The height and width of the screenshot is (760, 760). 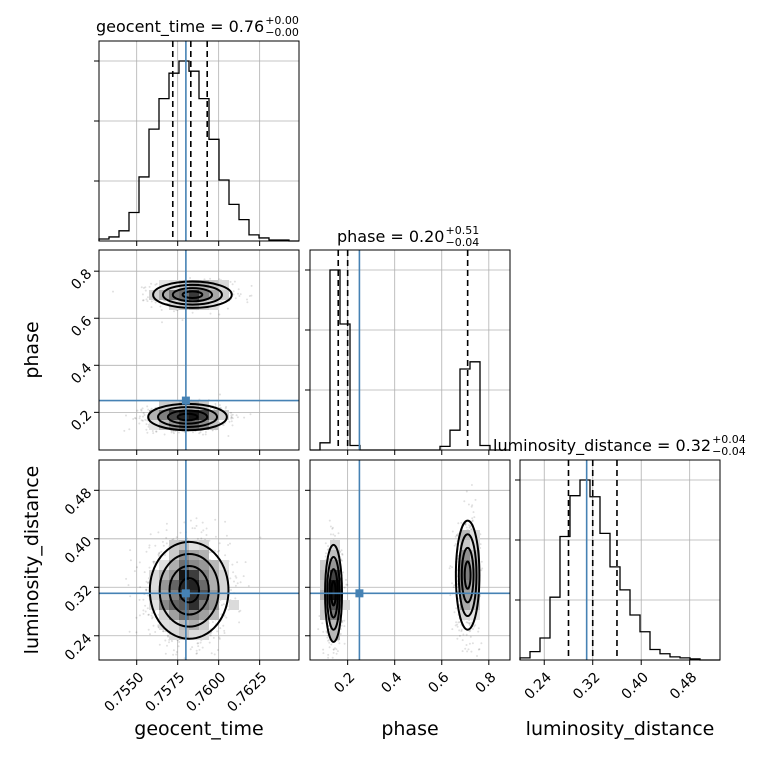 What do you see at coordinates (618, 562) in the screenshot?
I see `panel-luminosity_distance-vs-luminosity_distance` at bounding box center [618, 562].